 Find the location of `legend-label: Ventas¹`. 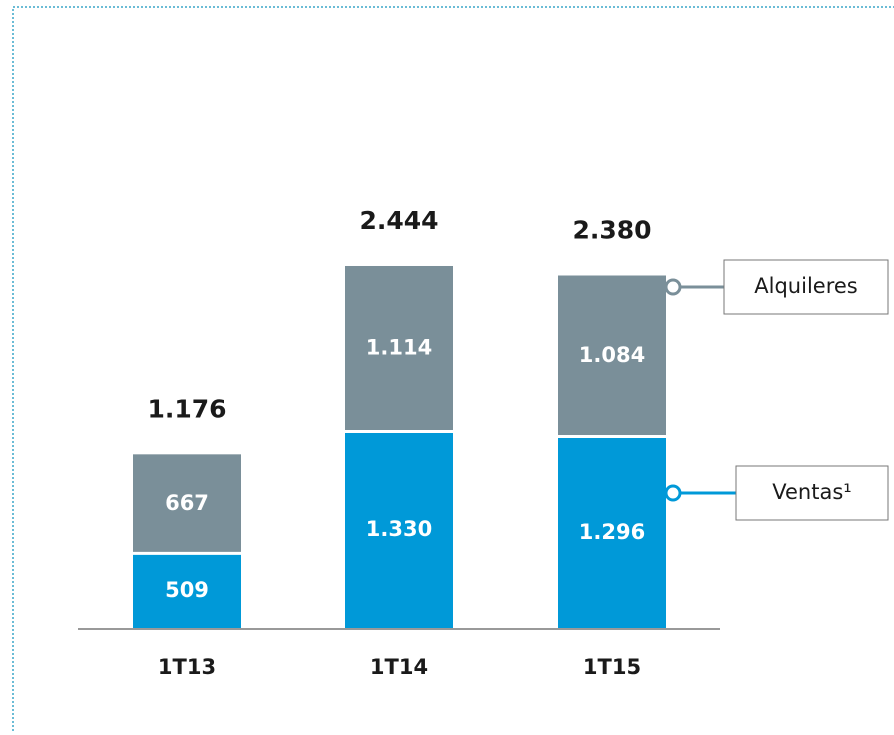

legend-label: Ventas¹ is located at coordinates (811, 492).